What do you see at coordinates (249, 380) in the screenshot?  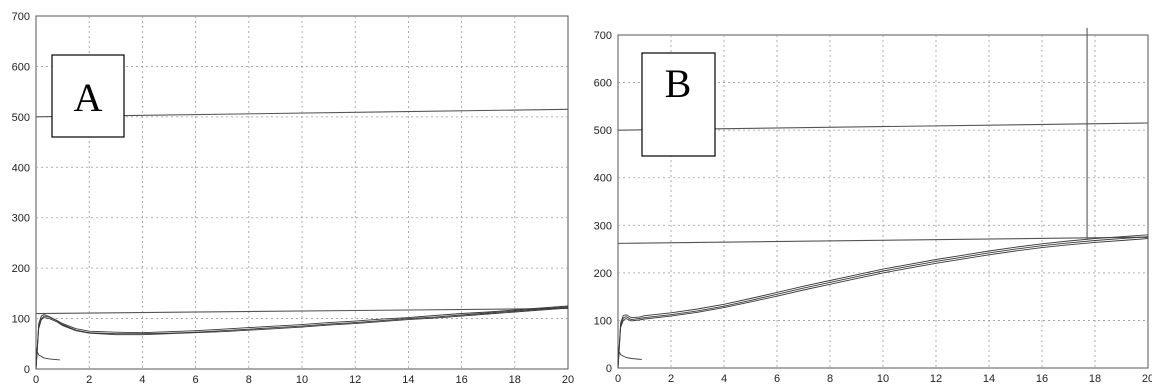 I see `chart-a-x-tick-label: 8` at bounding box center [249, 380].